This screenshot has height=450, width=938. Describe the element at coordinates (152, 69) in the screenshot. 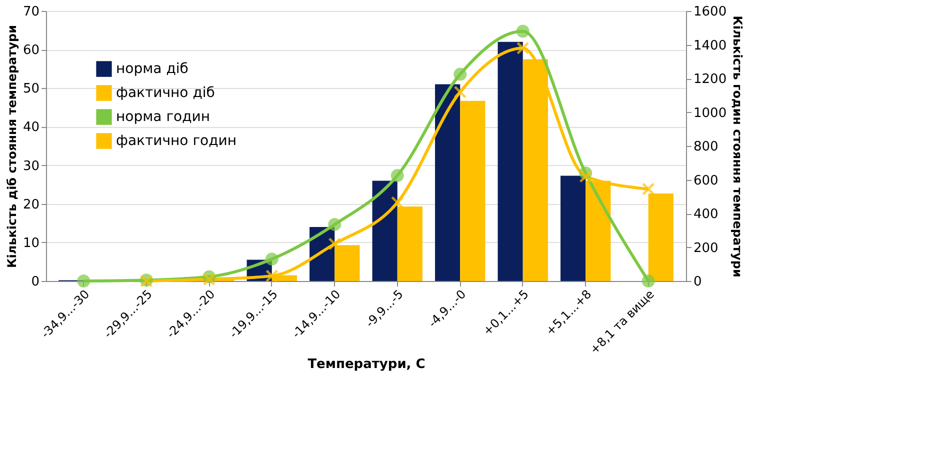

I see `legend-label: норма діб` at that location.